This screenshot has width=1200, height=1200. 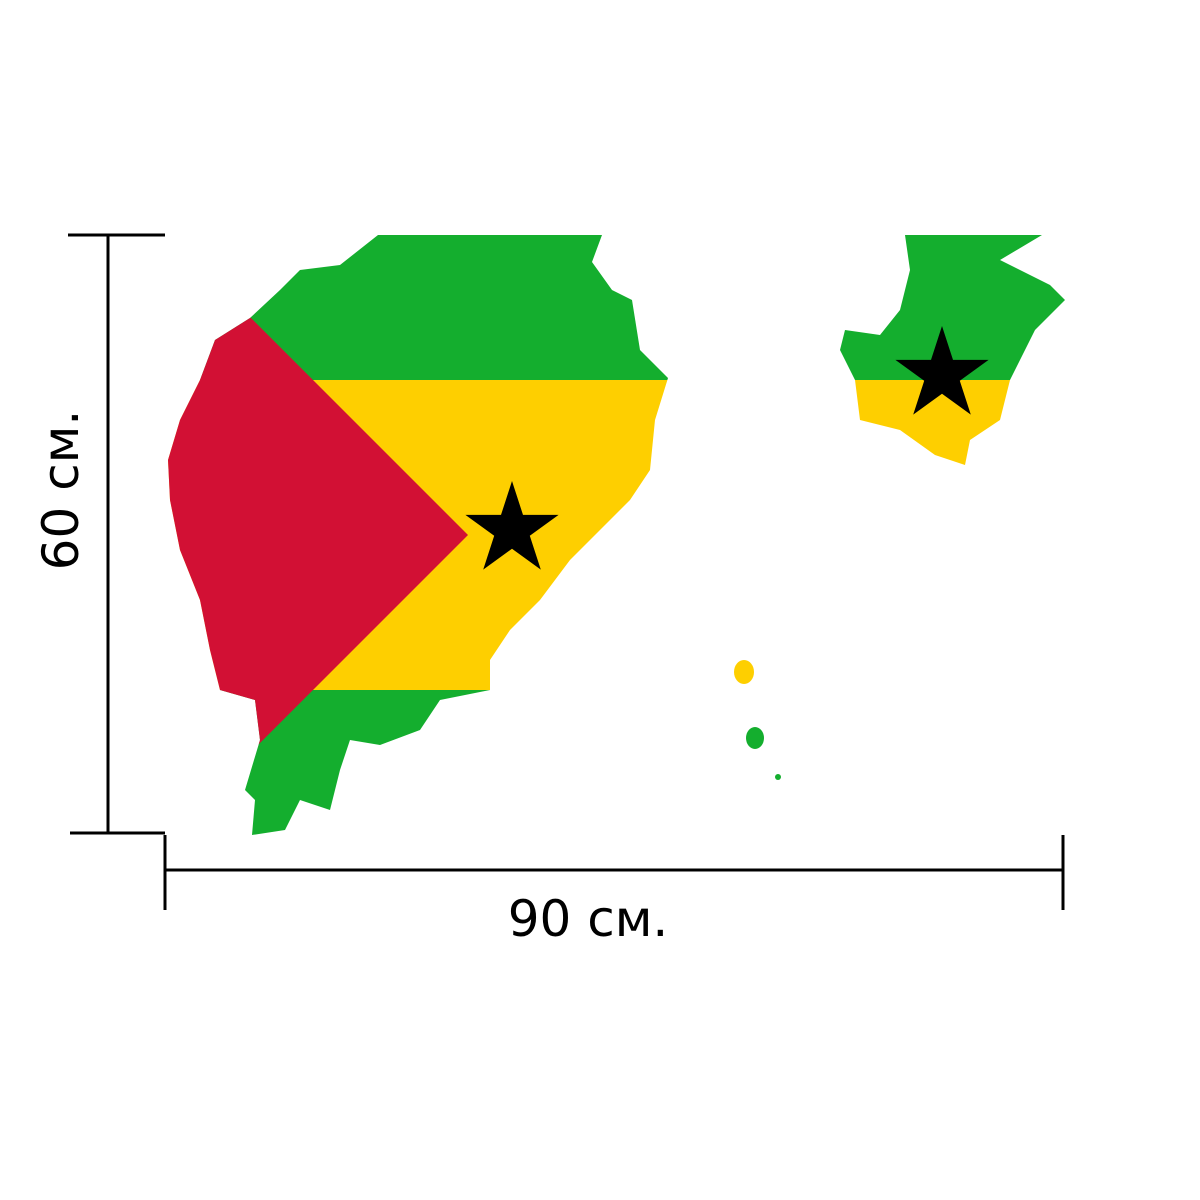 What do you see at coordinates (755, 738) in the screenshot?
I see `islet-green` at bounding box center [755, 738].